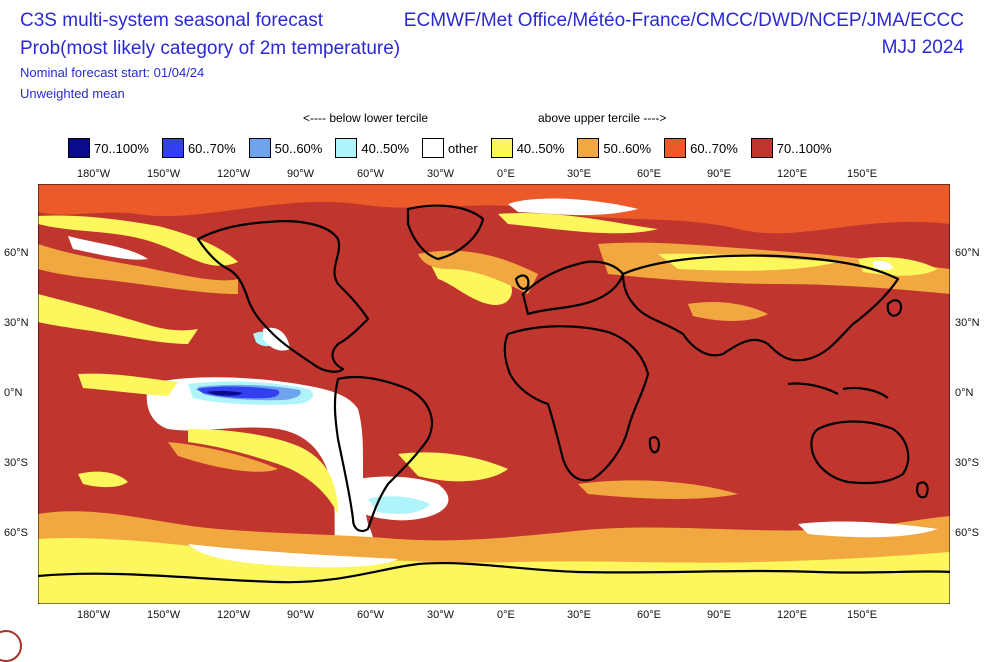  I want to click on lat-tick-left: 30°N, so click(16, 323).